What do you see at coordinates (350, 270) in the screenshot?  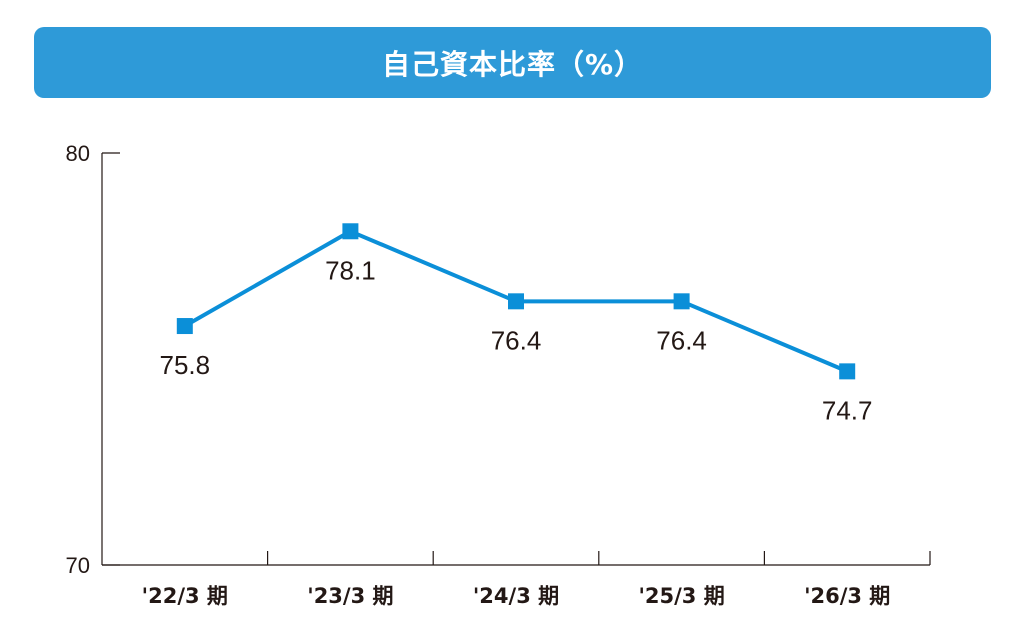 I see `data-label: 78.1` at bounding box center [350, 270].